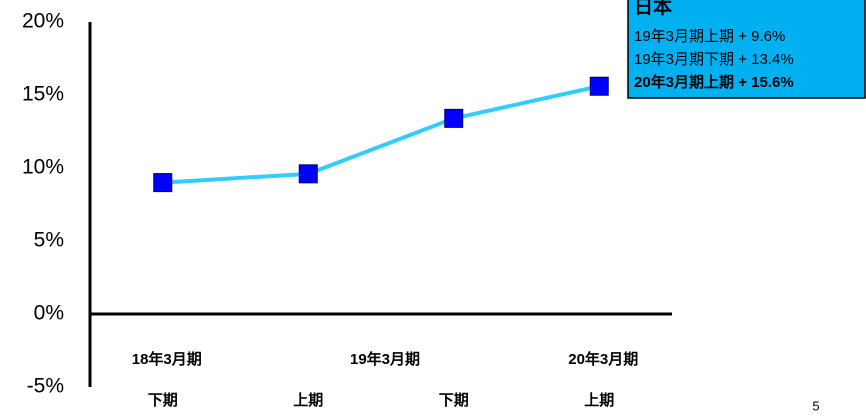 This screenshot has height=416, width=866. I want to click on y-tick-label: 15%, so click(43, 94).